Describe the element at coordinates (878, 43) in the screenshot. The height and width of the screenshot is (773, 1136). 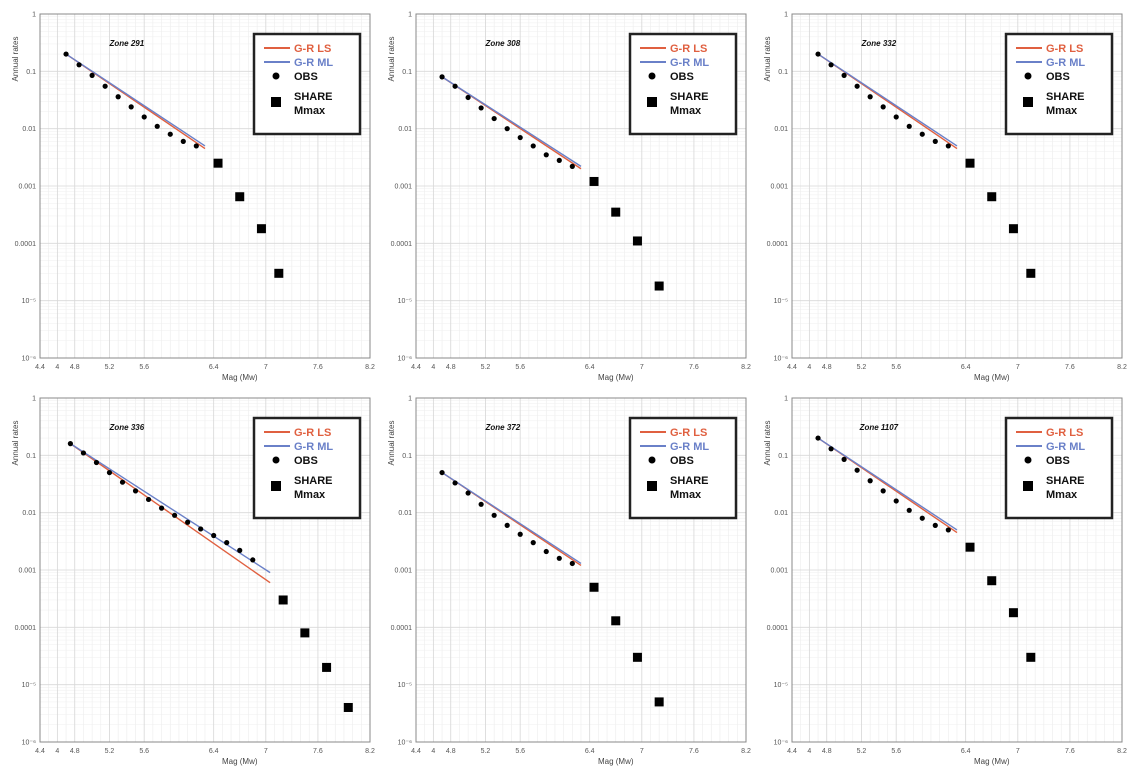
I see `zone-title: Zone 332` at that location.